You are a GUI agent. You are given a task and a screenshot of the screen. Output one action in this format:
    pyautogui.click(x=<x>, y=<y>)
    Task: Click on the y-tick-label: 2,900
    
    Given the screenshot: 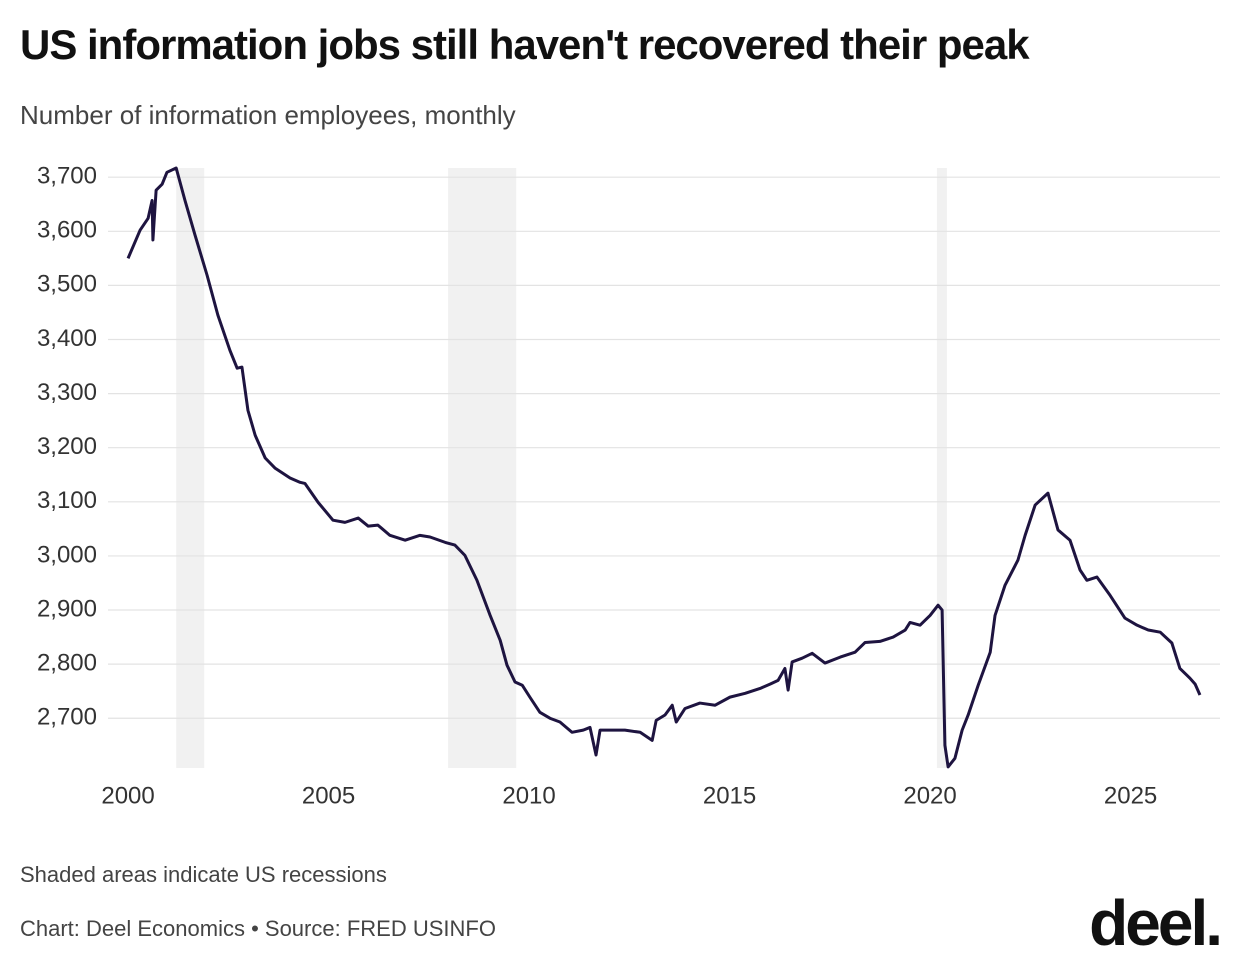 What is the action you would take?
    pyautogui.click(x=67, y=608)
    